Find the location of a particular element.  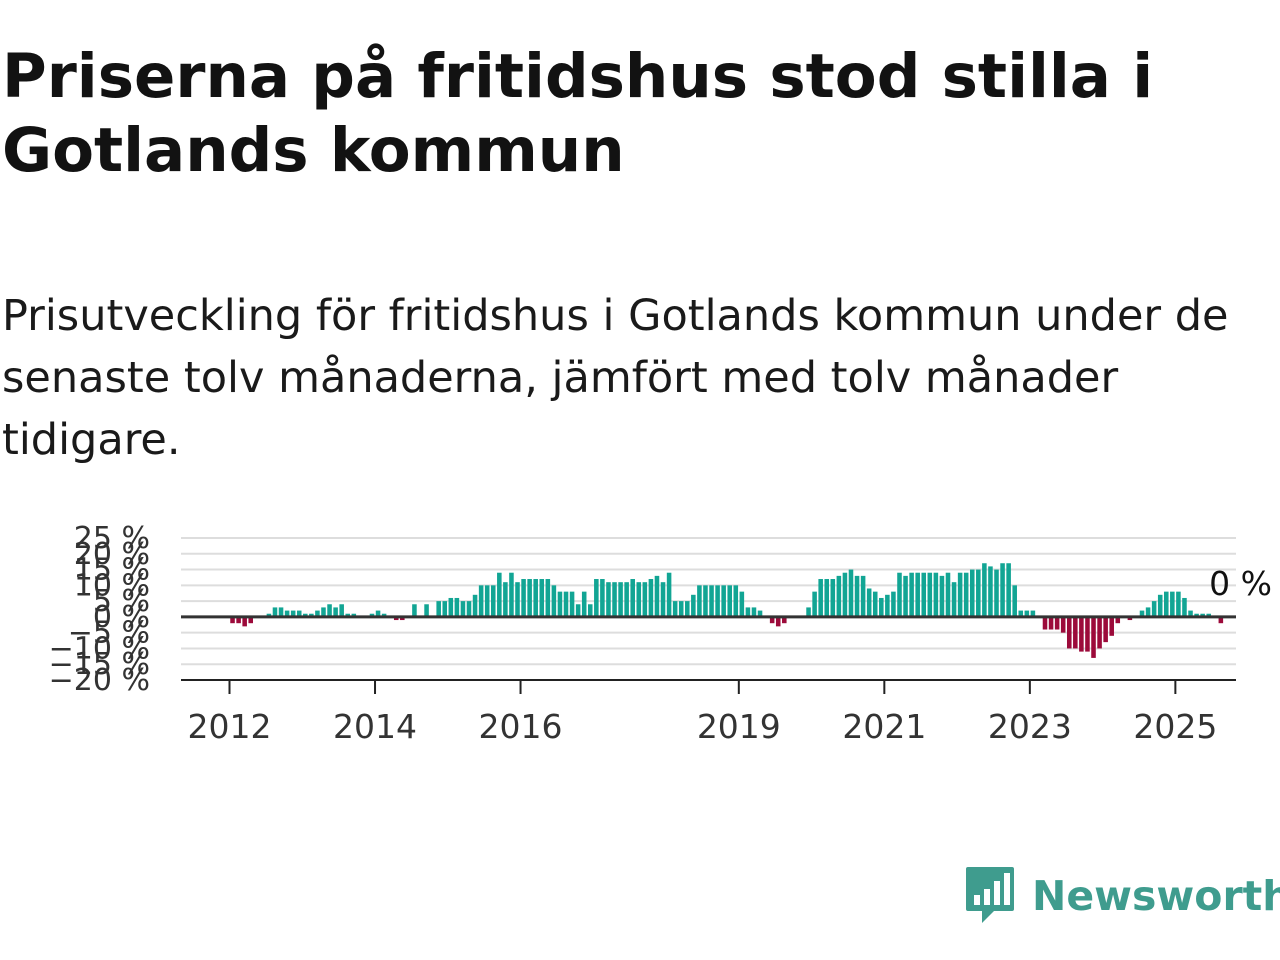

y-tick-label: −10 % is located at coordinates (99, 648).